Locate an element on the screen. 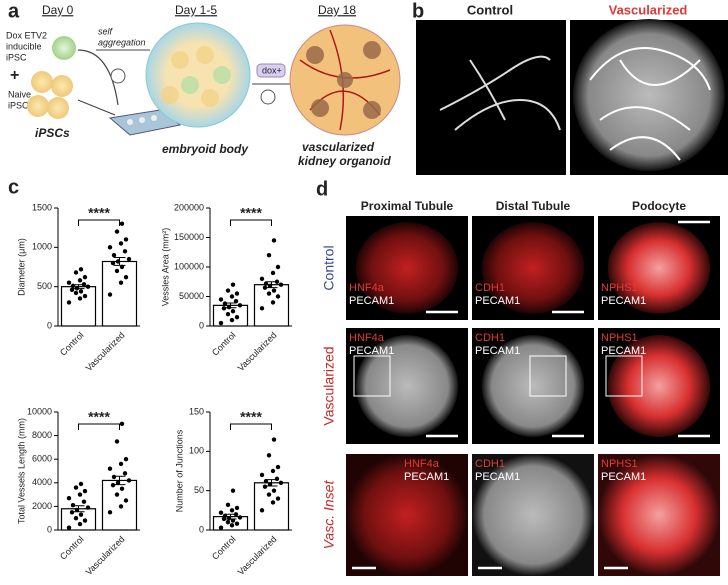 The image size is (728, 585). y-tick-label: 100 is located at coordinates (196, 451).